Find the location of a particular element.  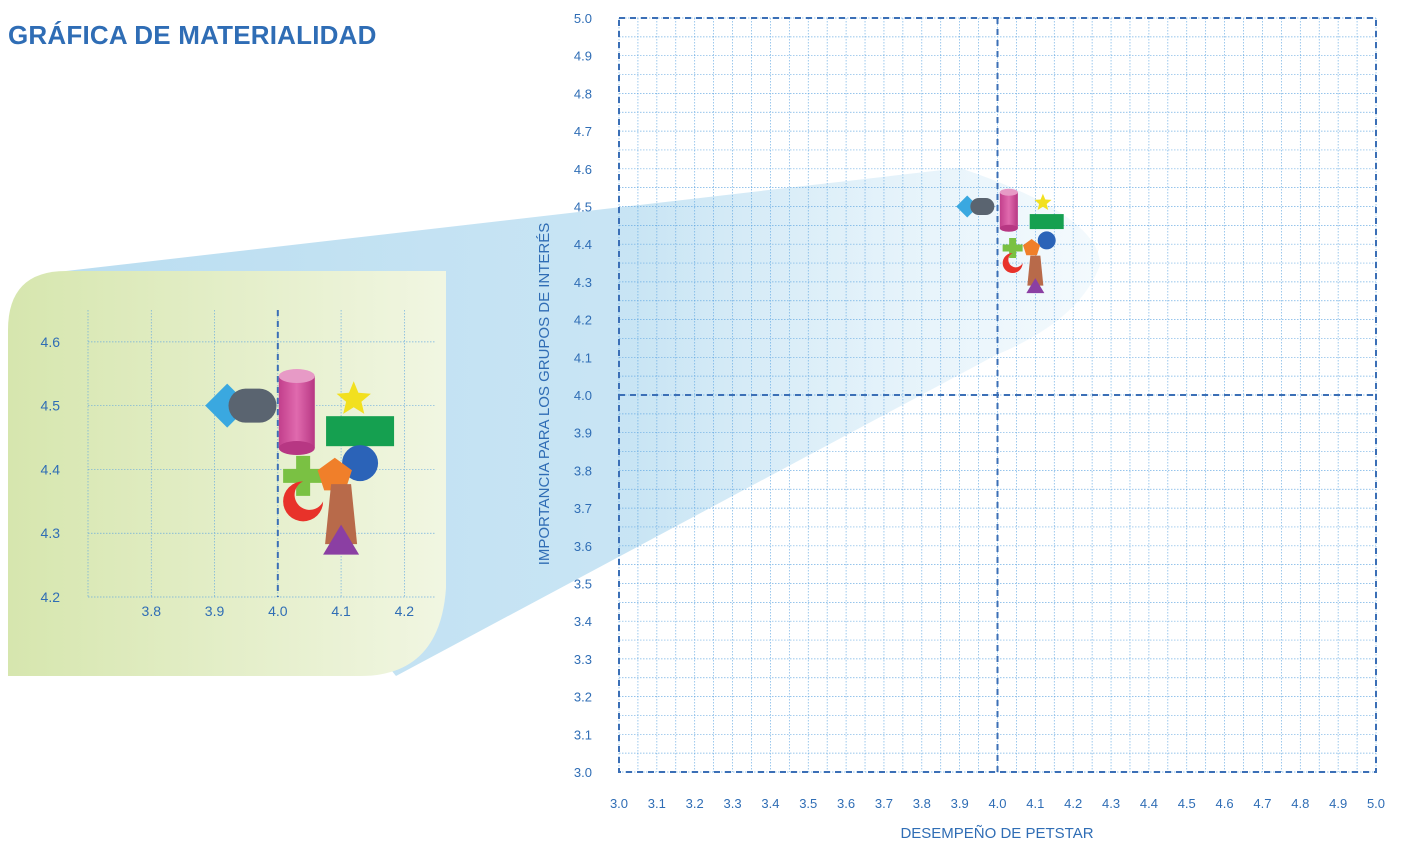

y-tick-label: 4.1 is located at coordinates (583, 357).